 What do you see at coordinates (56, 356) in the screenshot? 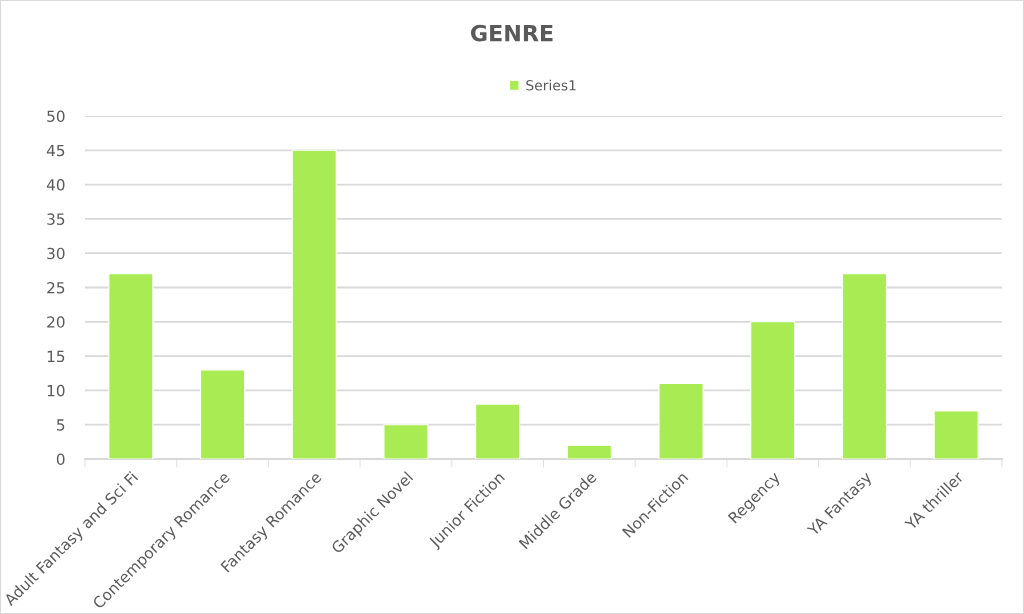
I see `y-tick-label: 15` at bounding box center [56, 356].